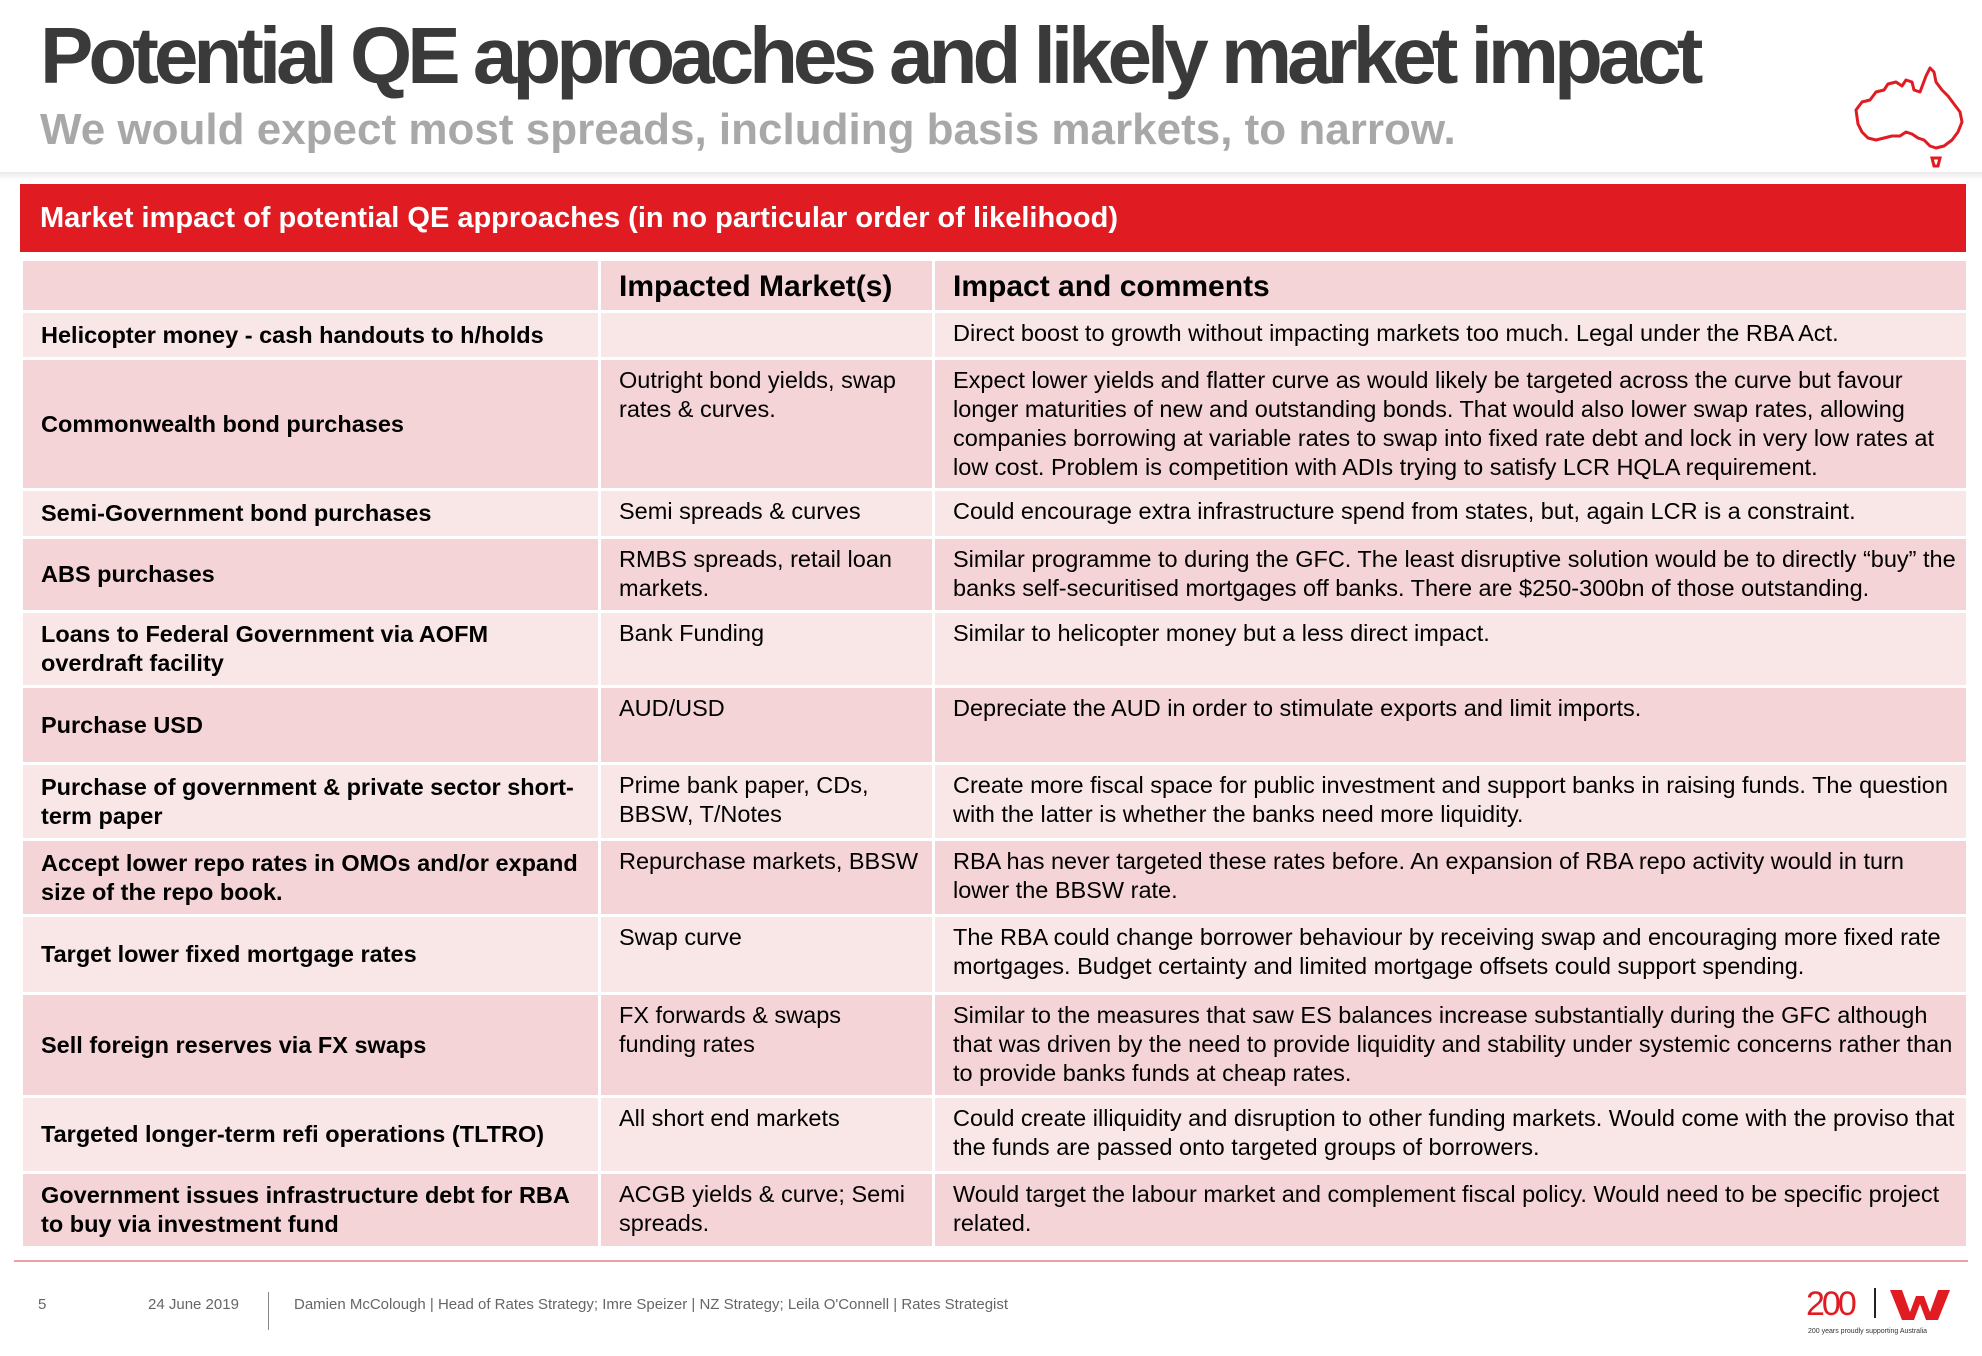 This screenshot has height=1356, width=1982. Describe the element at coordinates (1920, 1305) in the screenshot. I see `westpac-w-logo-icon` at that location.